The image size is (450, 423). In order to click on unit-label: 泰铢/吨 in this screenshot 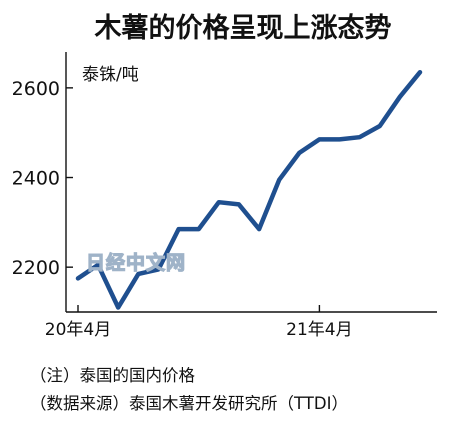, I will do `click(110, 75)`.